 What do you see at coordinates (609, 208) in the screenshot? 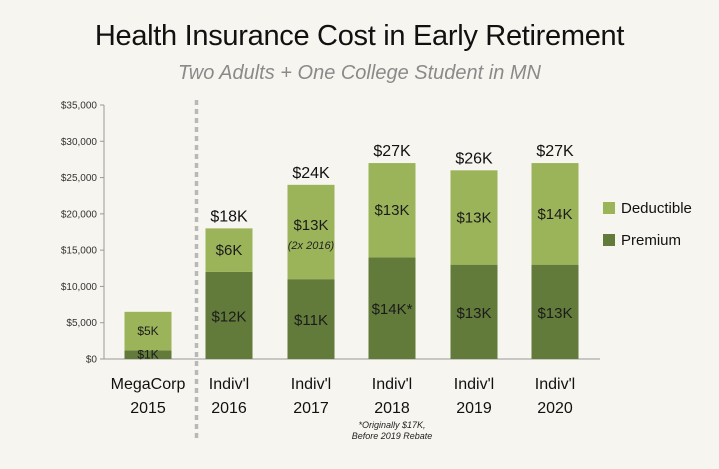
I see `legend-swatch-deductible` at bounding box center [609, 208].